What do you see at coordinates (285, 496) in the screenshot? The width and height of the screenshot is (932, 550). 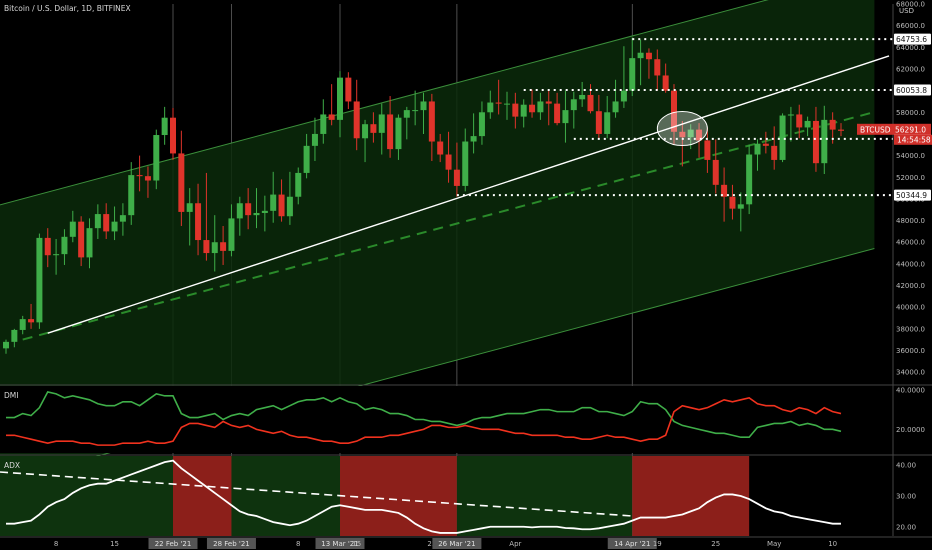 I see `adx-regime-band` at bounding box center [285, 496].